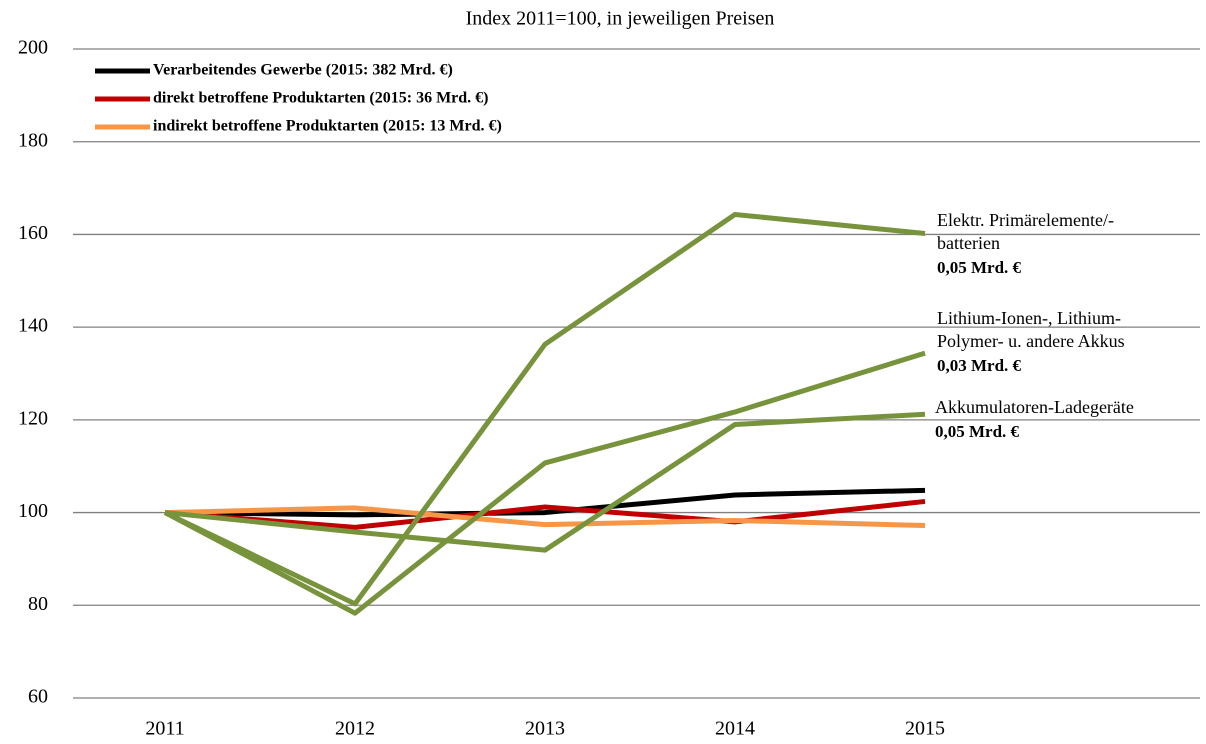 Image resolution: width=1206 pixels, height=744 pixels. What do you see at coordinates (38, 604) in the screenshot?
I see `y-tick-label: 80` at bounding box center [38, 604].